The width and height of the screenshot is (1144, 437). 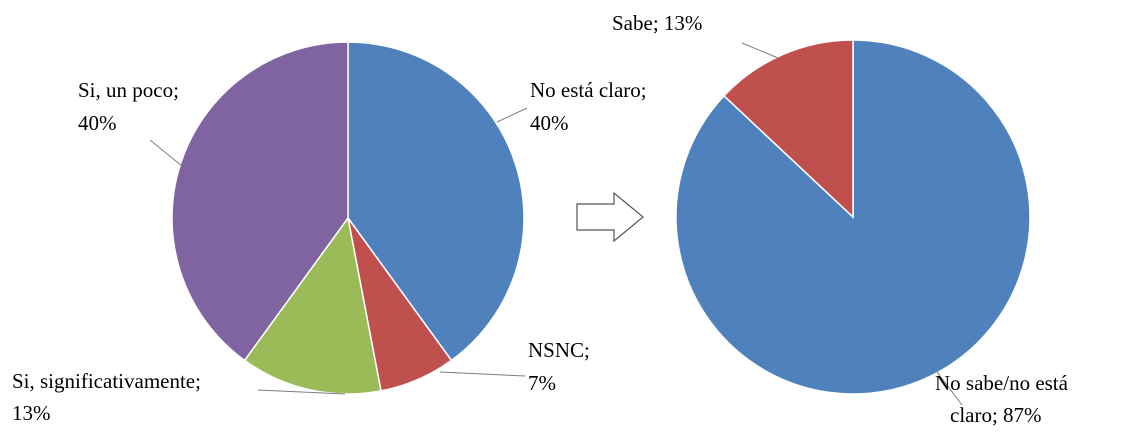 What do you see at coordinates (657, 23) in the screenshot?
I see `data-label: Sabe; 13%` at bounding box center [657, 23].